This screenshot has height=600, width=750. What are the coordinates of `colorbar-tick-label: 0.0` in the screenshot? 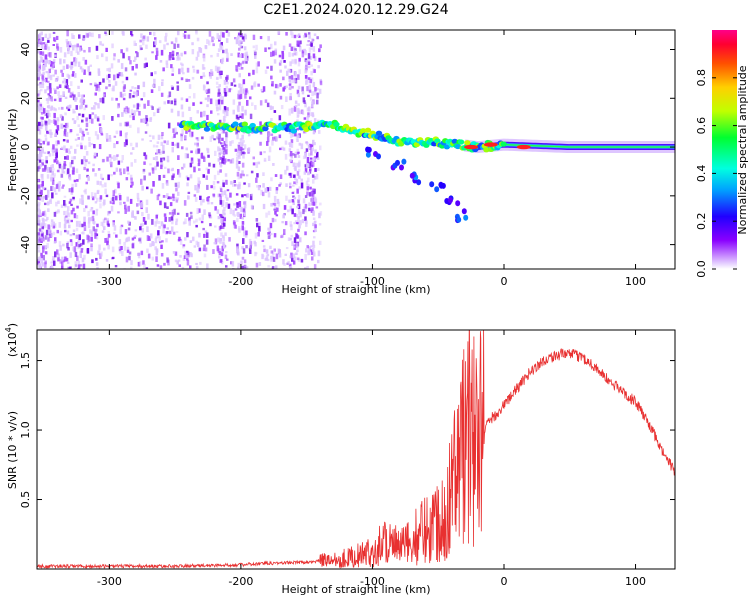 It's located at (701, 269).